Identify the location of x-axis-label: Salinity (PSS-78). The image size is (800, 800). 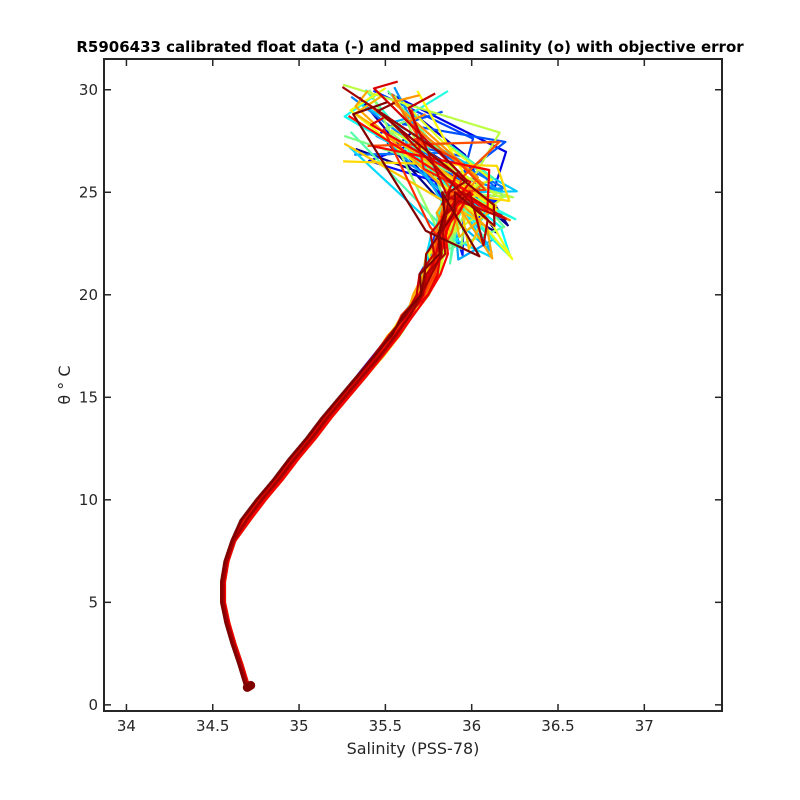
(413, 748).